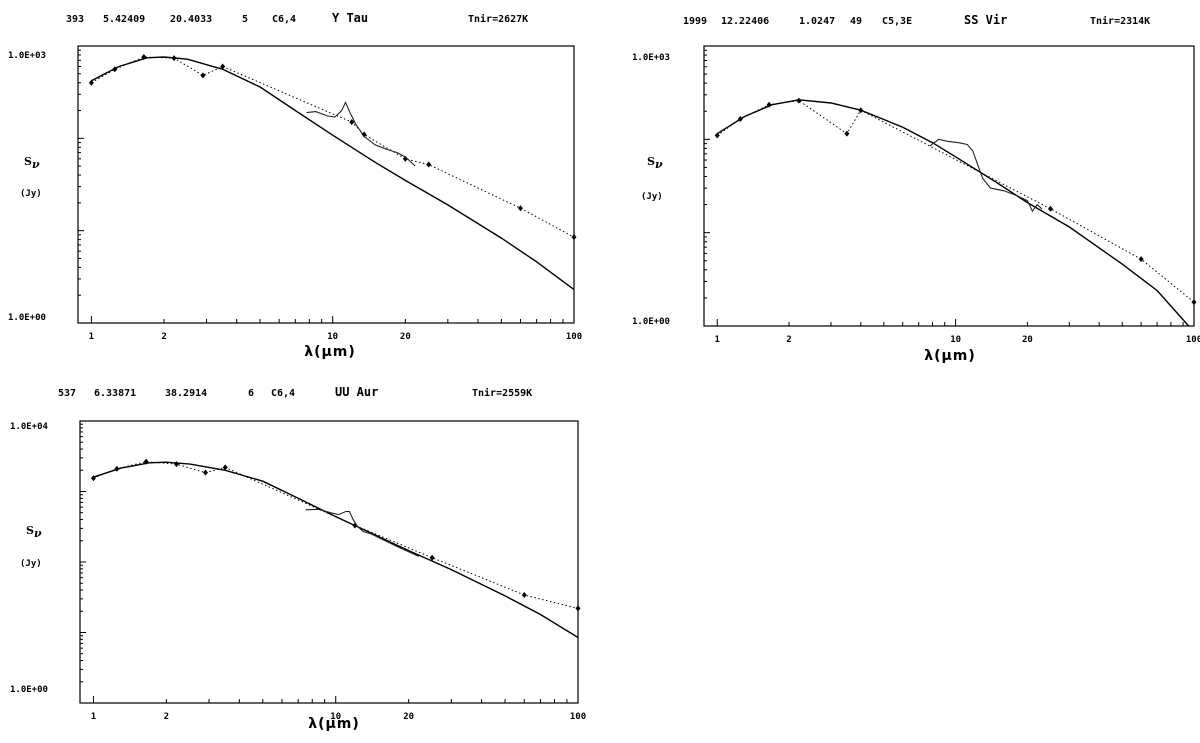 This screenshot has height=743, width=1200. What do you see at coordinates (856, 21) in the screenshot?
I see `header-n: 49` at bounding box center [856, 21].